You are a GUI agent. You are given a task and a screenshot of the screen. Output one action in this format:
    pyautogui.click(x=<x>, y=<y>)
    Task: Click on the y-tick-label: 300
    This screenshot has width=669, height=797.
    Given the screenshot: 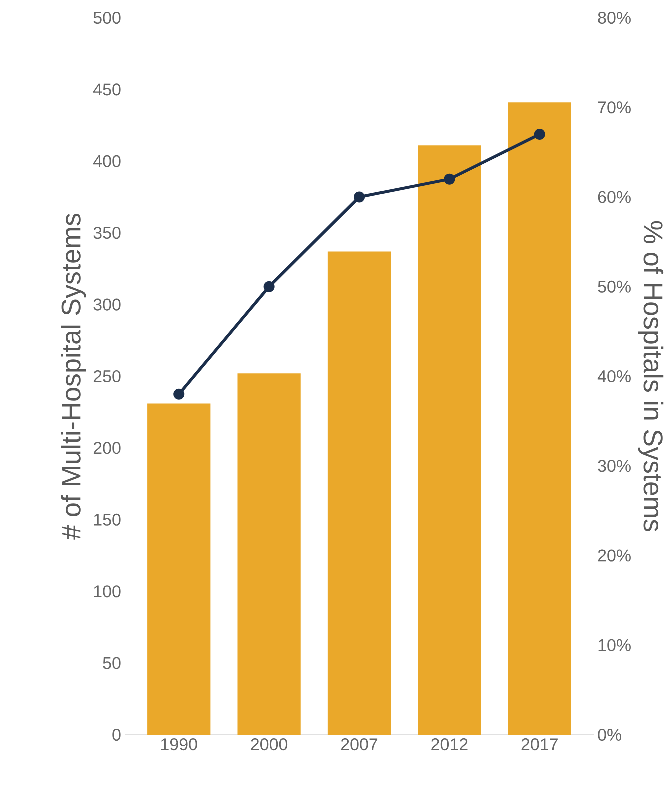 What is the action you would take?
    pyautogui.click(x=107, y=304)
    